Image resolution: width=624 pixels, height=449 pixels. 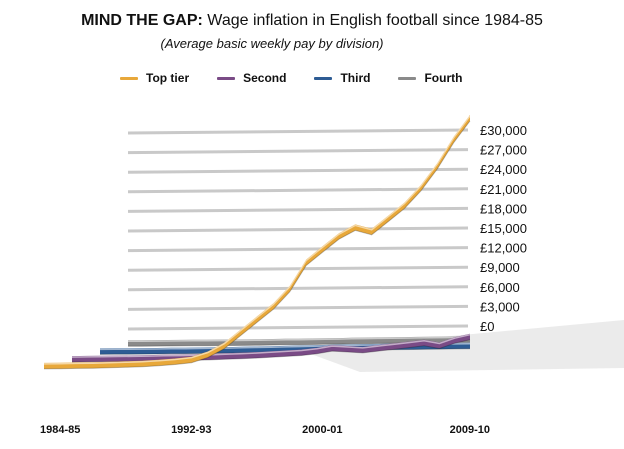 I want to click on y-tick-label: £3,000, so click(x=500, y=306).